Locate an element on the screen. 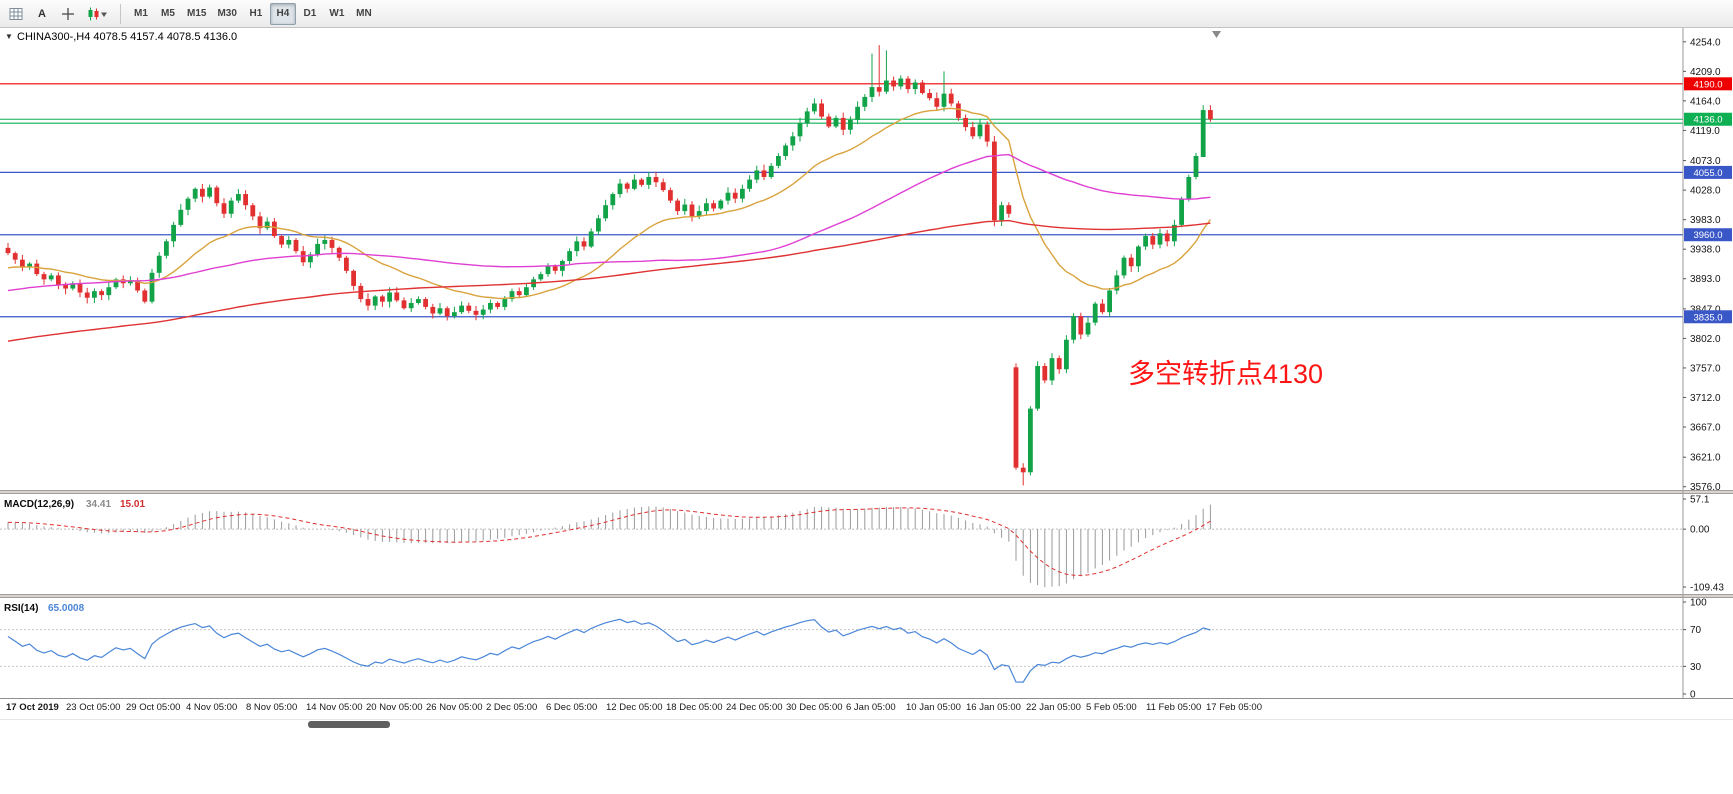  svg-text: 6 Jan 05:00 is located at coordinates (871, 707).